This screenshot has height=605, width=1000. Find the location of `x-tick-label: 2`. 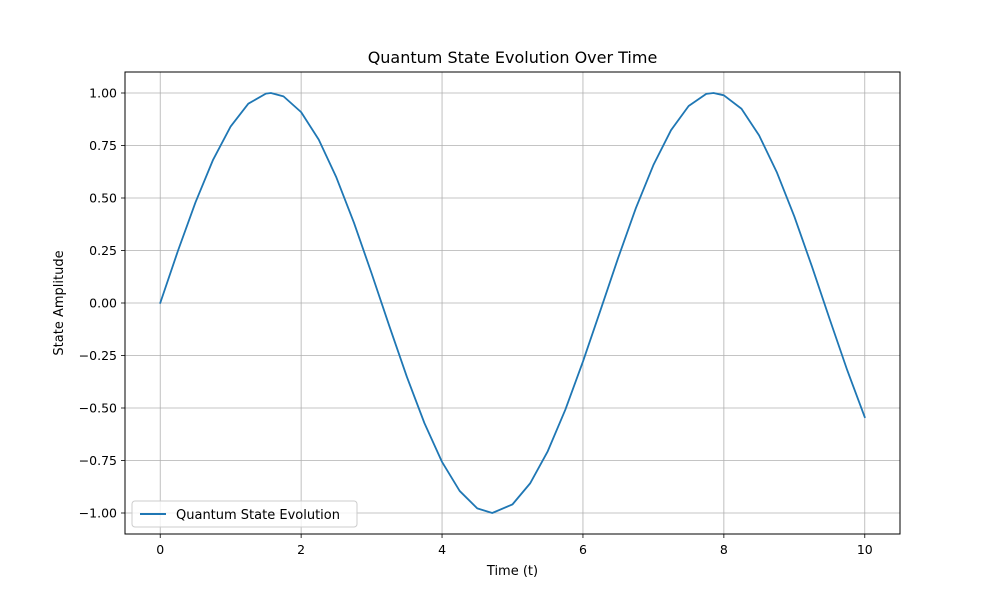

x-tick-label: 2 is located at coordinates (301, 549).